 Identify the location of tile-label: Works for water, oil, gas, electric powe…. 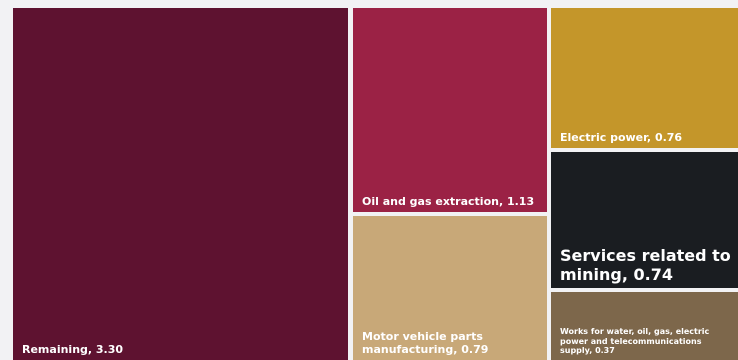
(635, 341).